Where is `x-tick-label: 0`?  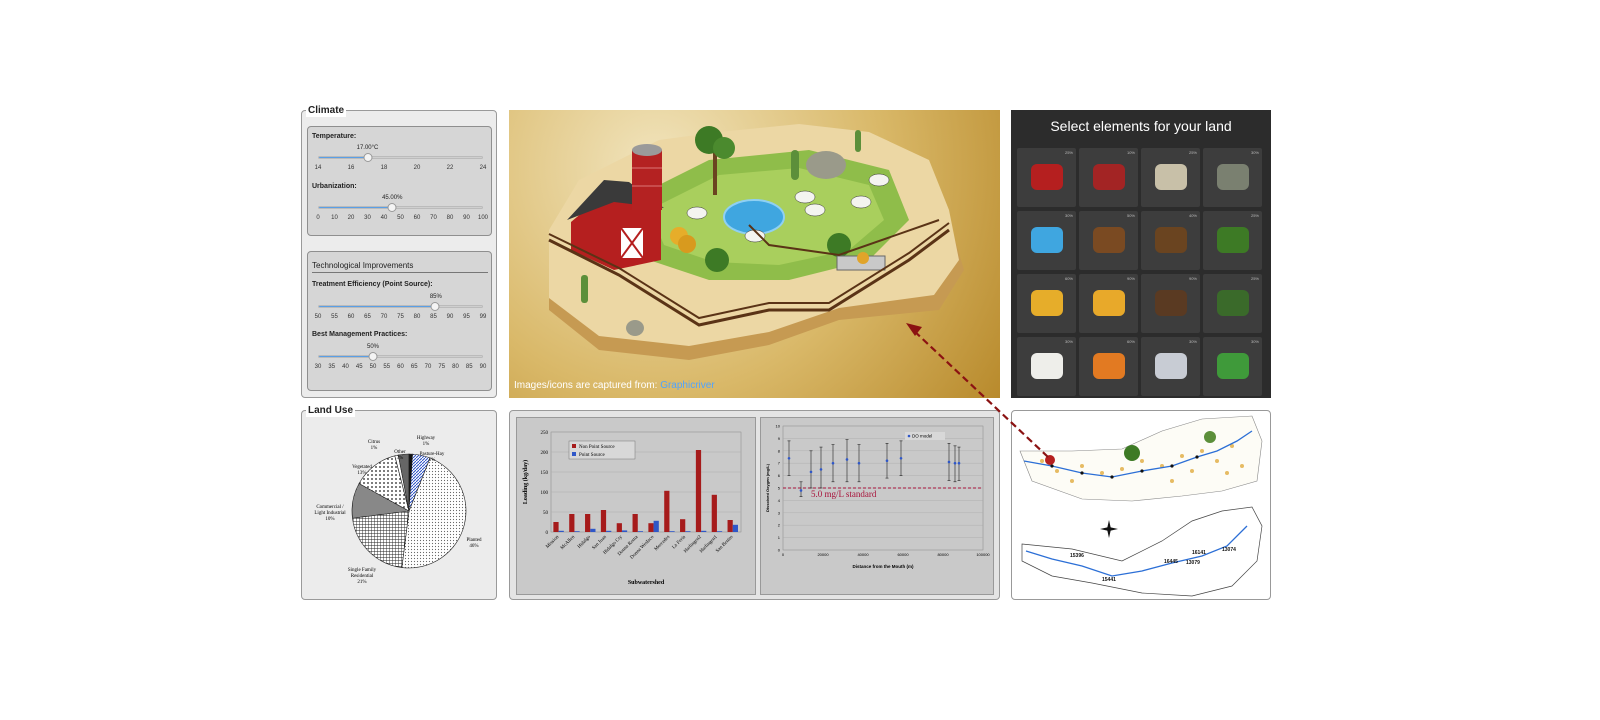
x-tick-label: 0 is located at coordinates (783, 554).